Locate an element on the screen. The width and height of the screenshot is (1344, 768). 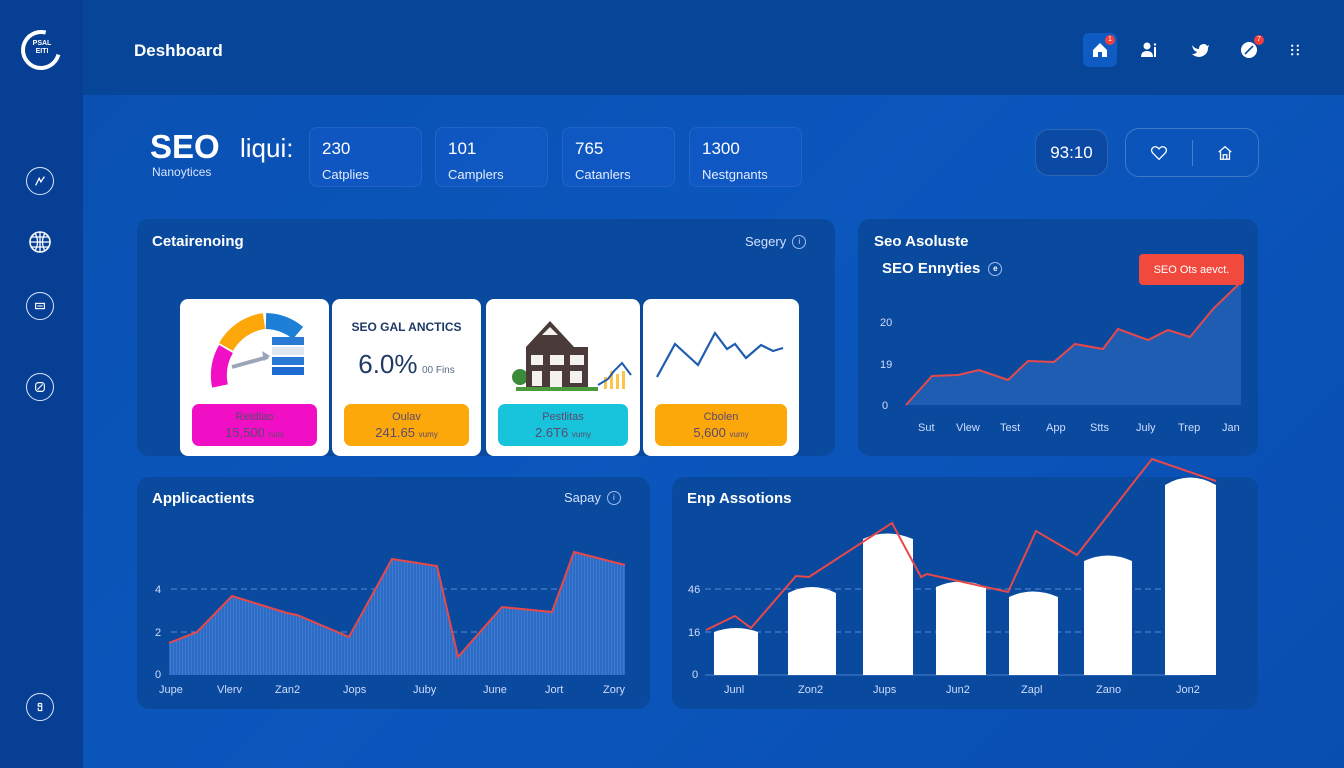
sparkline-card: Cbolen 5,600 vumy is located at coordinates (721, 377).